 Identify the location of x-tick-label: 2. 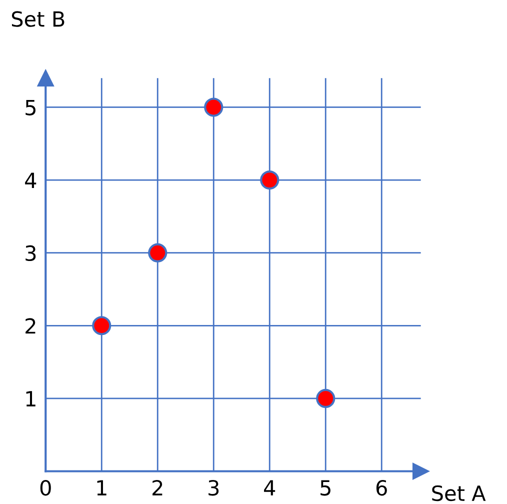
(157, 488).